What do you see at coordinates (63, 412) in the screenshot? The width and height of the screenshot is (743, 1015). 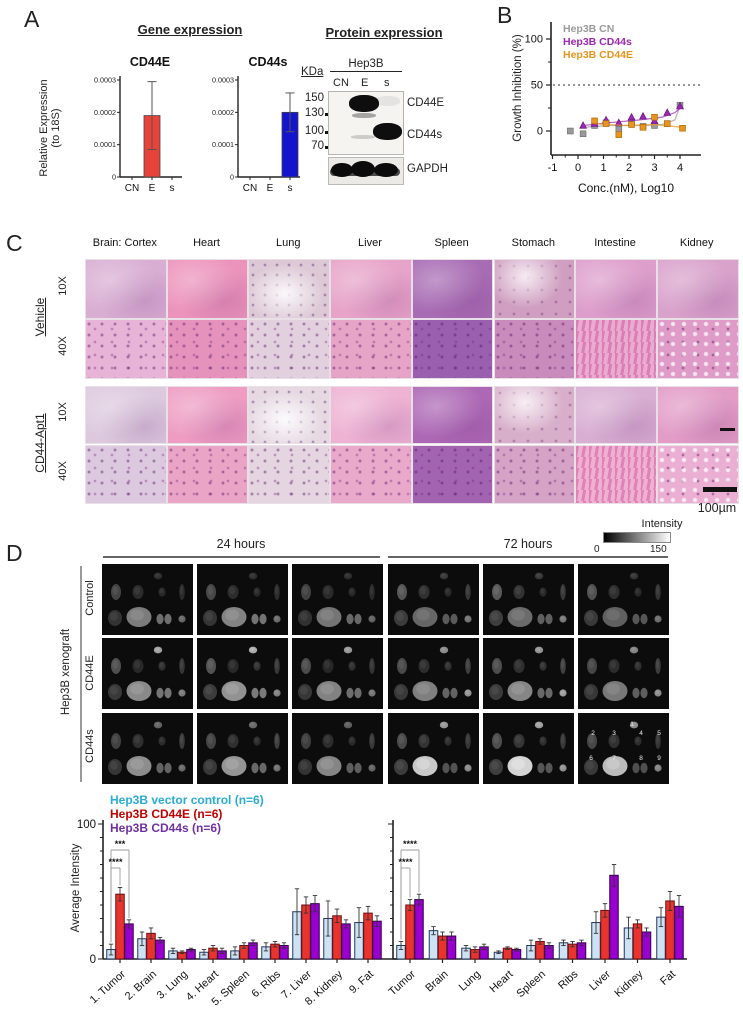 I see `mag-label-apt1-10x: 10X` at bounding box center [63, 412].